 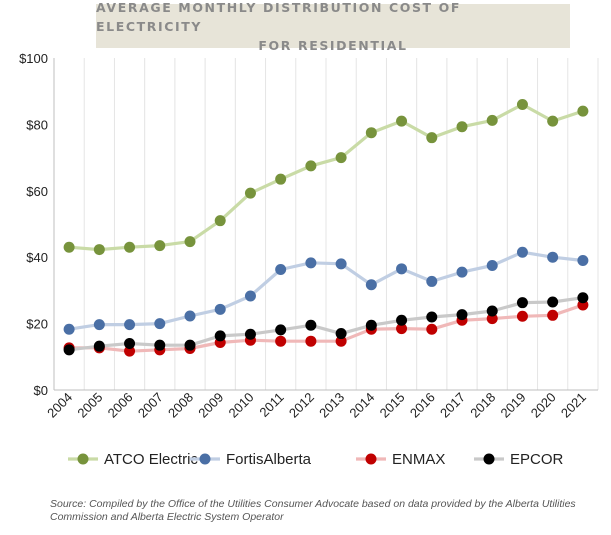 What do you see at coordinates (482, 405) in the screenshot?
I see `x-tick-label: 2018` at bounding box center [482, 405].